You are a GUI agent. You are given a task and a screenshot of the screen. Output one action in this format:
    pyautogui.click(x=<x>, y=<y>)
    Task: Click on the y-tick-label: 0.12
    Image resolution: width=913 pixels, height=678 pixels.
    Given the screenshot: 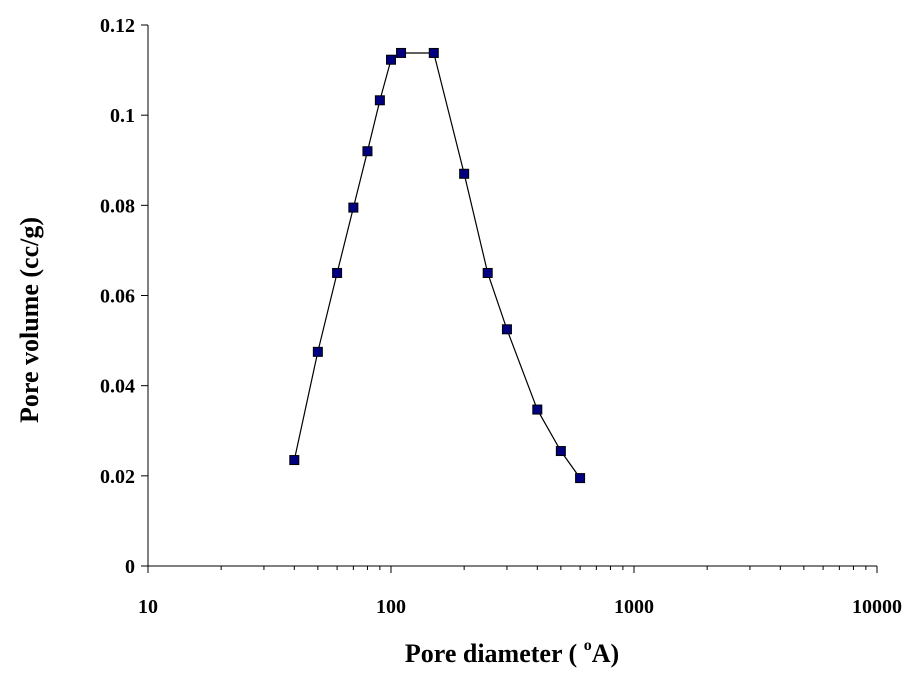 What is the action you would take?
    pyautogui.click(x=117, y=26)
    